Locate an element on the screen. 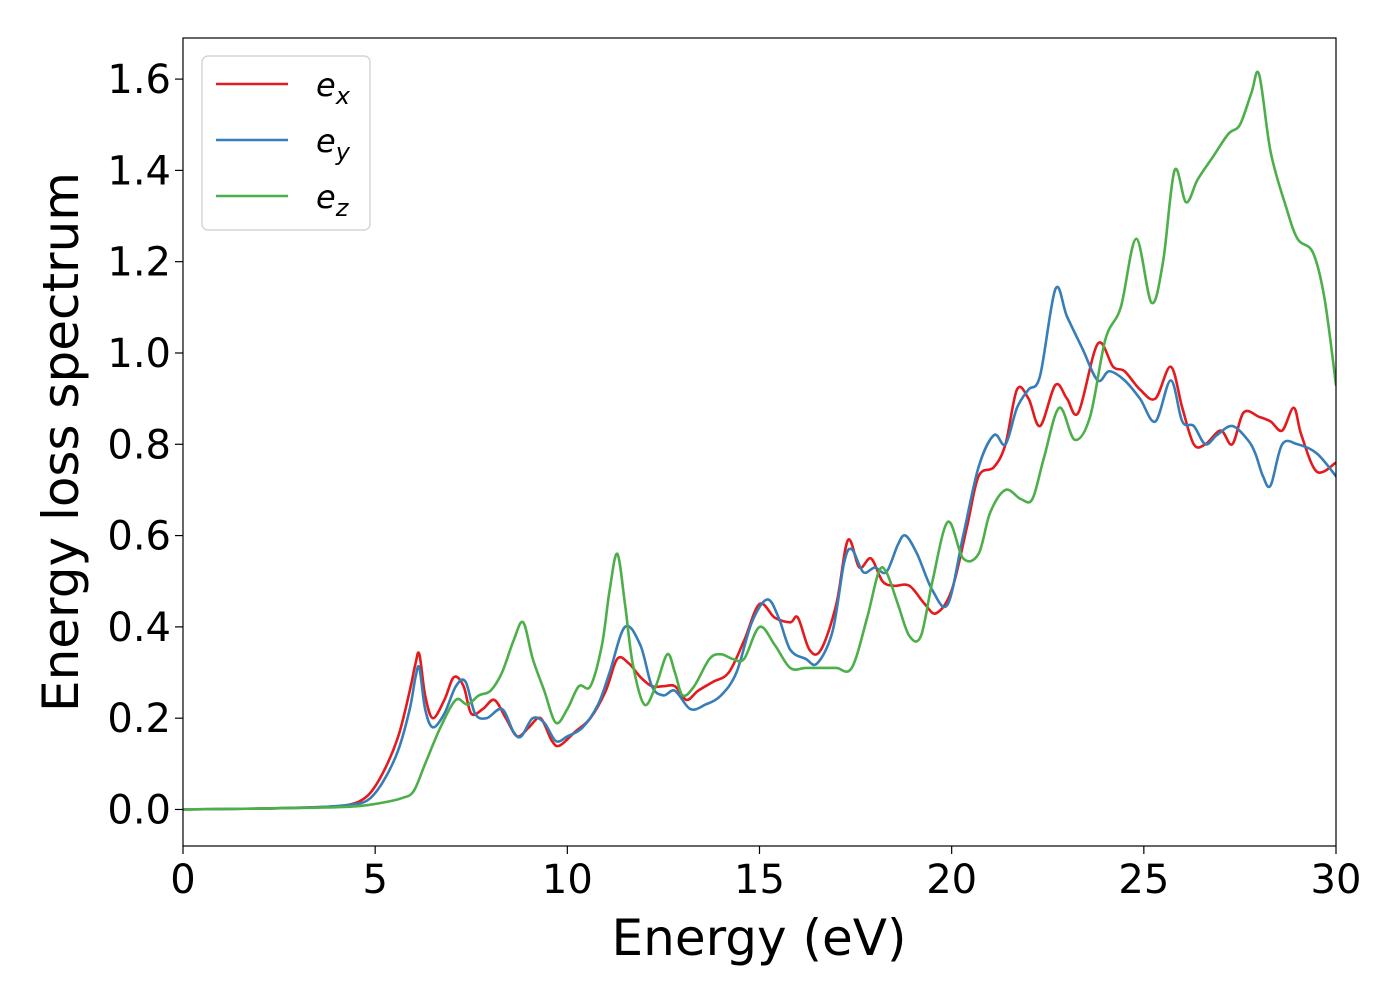 The width and height of the screenshot is (1400, 1000). y-axis: 0.0 0.2 0.4 0.6 0.8 1.0 1.2 1.4 1.6 is located at coordinates (145, 445).